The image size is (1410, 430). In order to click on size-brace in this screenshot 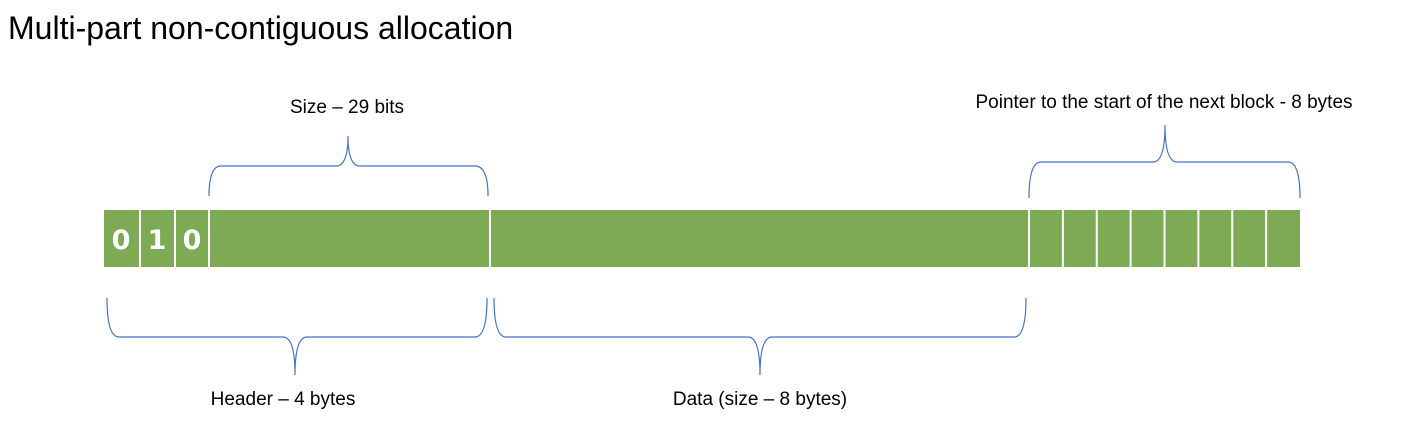, I will do `click(348, 166)`.